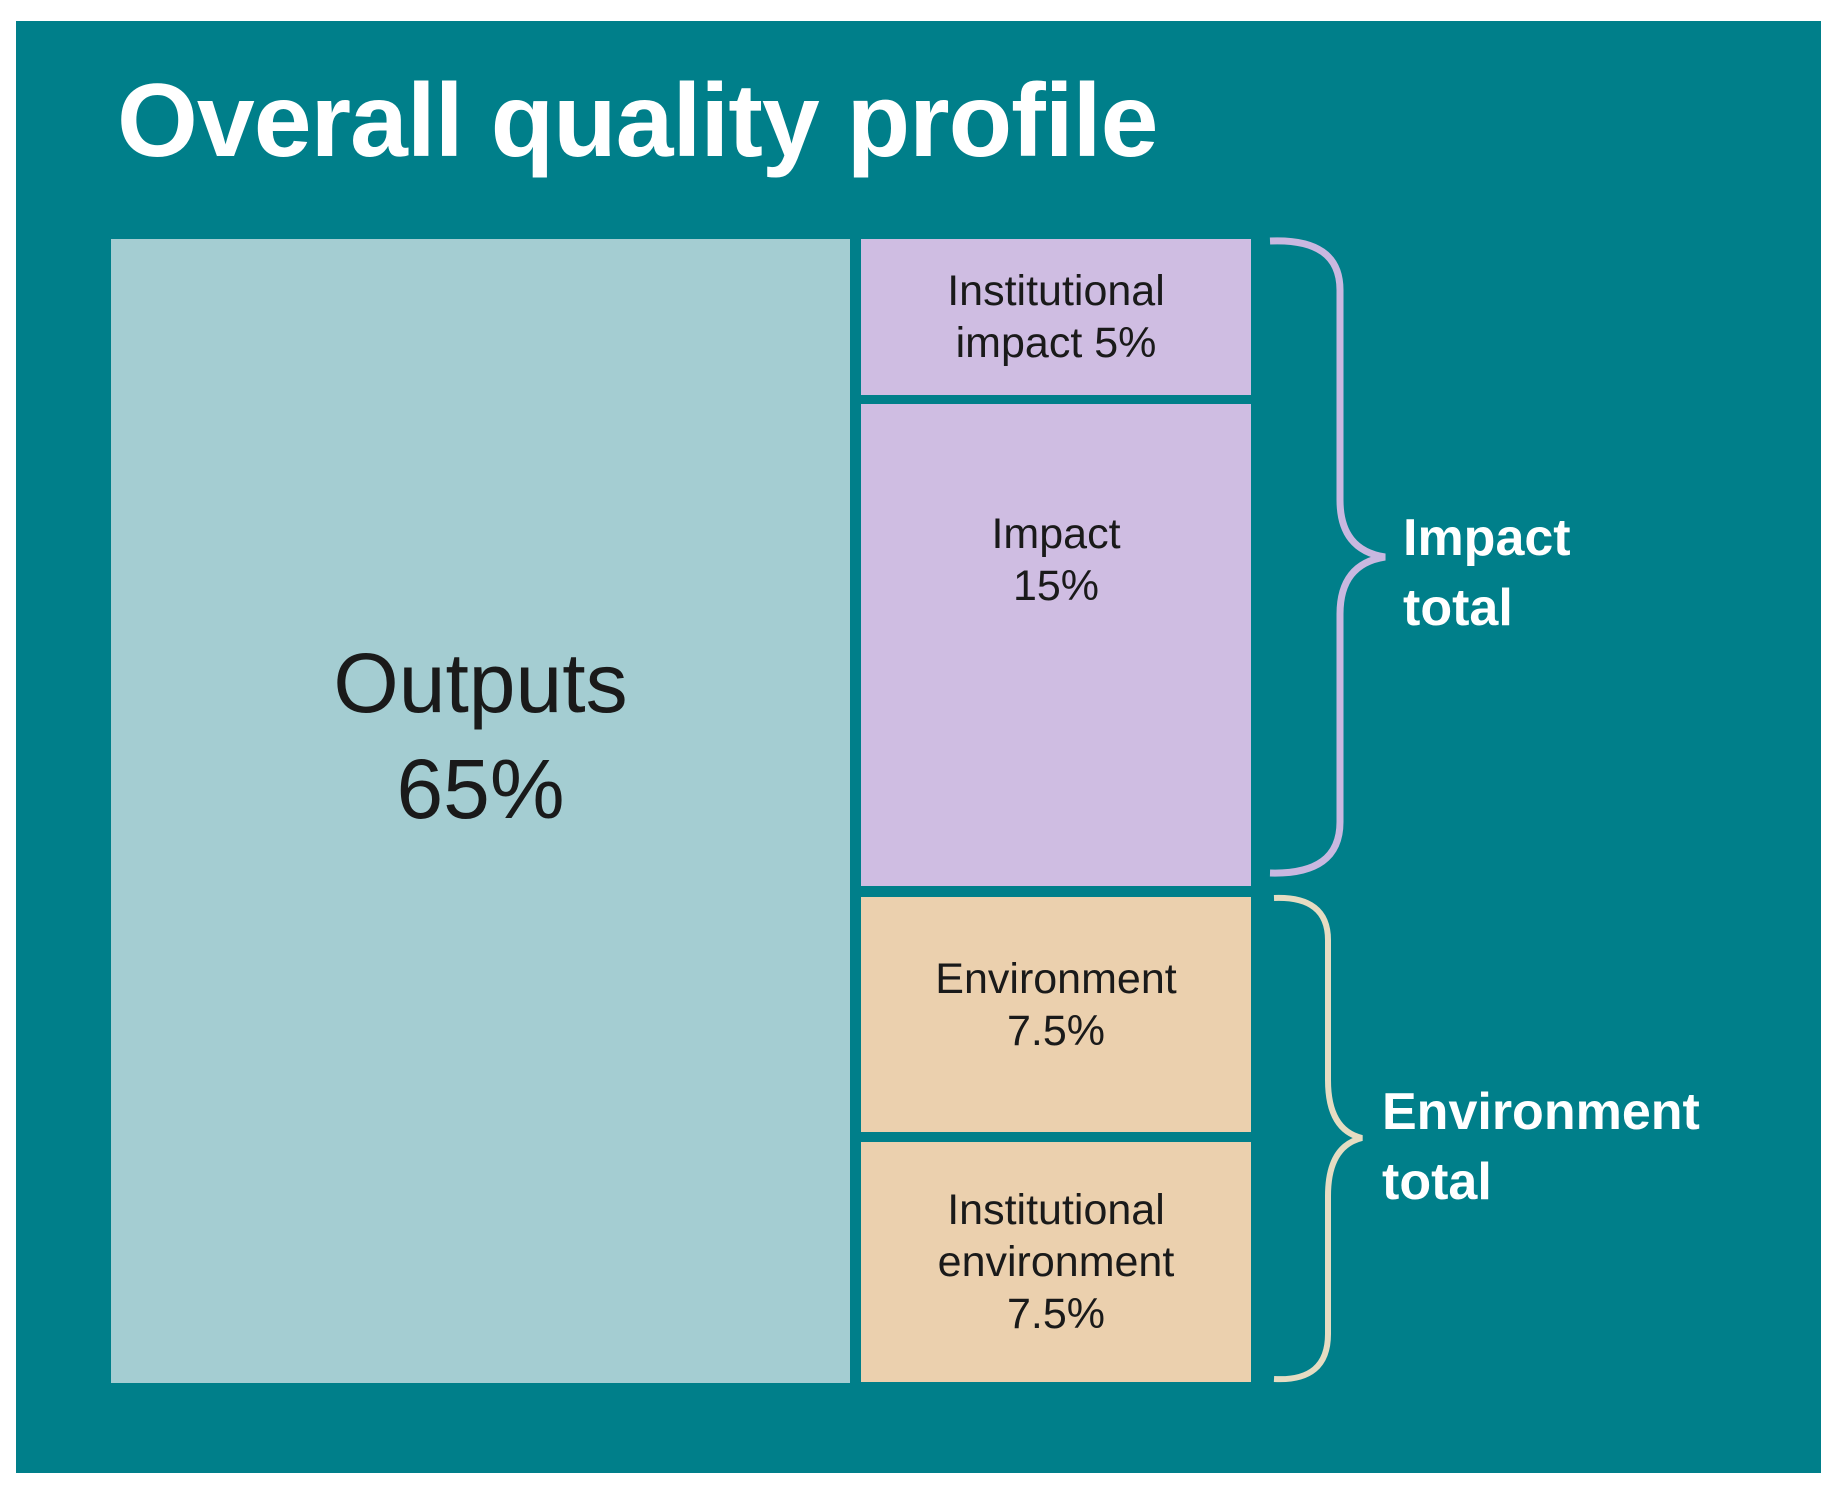 This screenshot has height=1496, width=1836. What do you see at coordinates (1056, 645) in the screenshot?
I see `cell-impact: Impact 15%` at bounding box center [1056, 645].